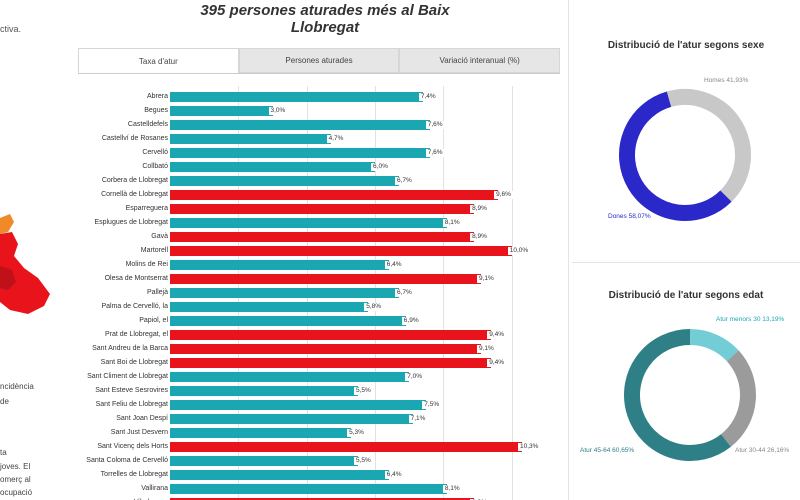 The height and width of the screenshot is (500, 800). Describe the element at coordinates (356, 433) in the screenshot. I see `bar-value-label: 5,3%` at that location.